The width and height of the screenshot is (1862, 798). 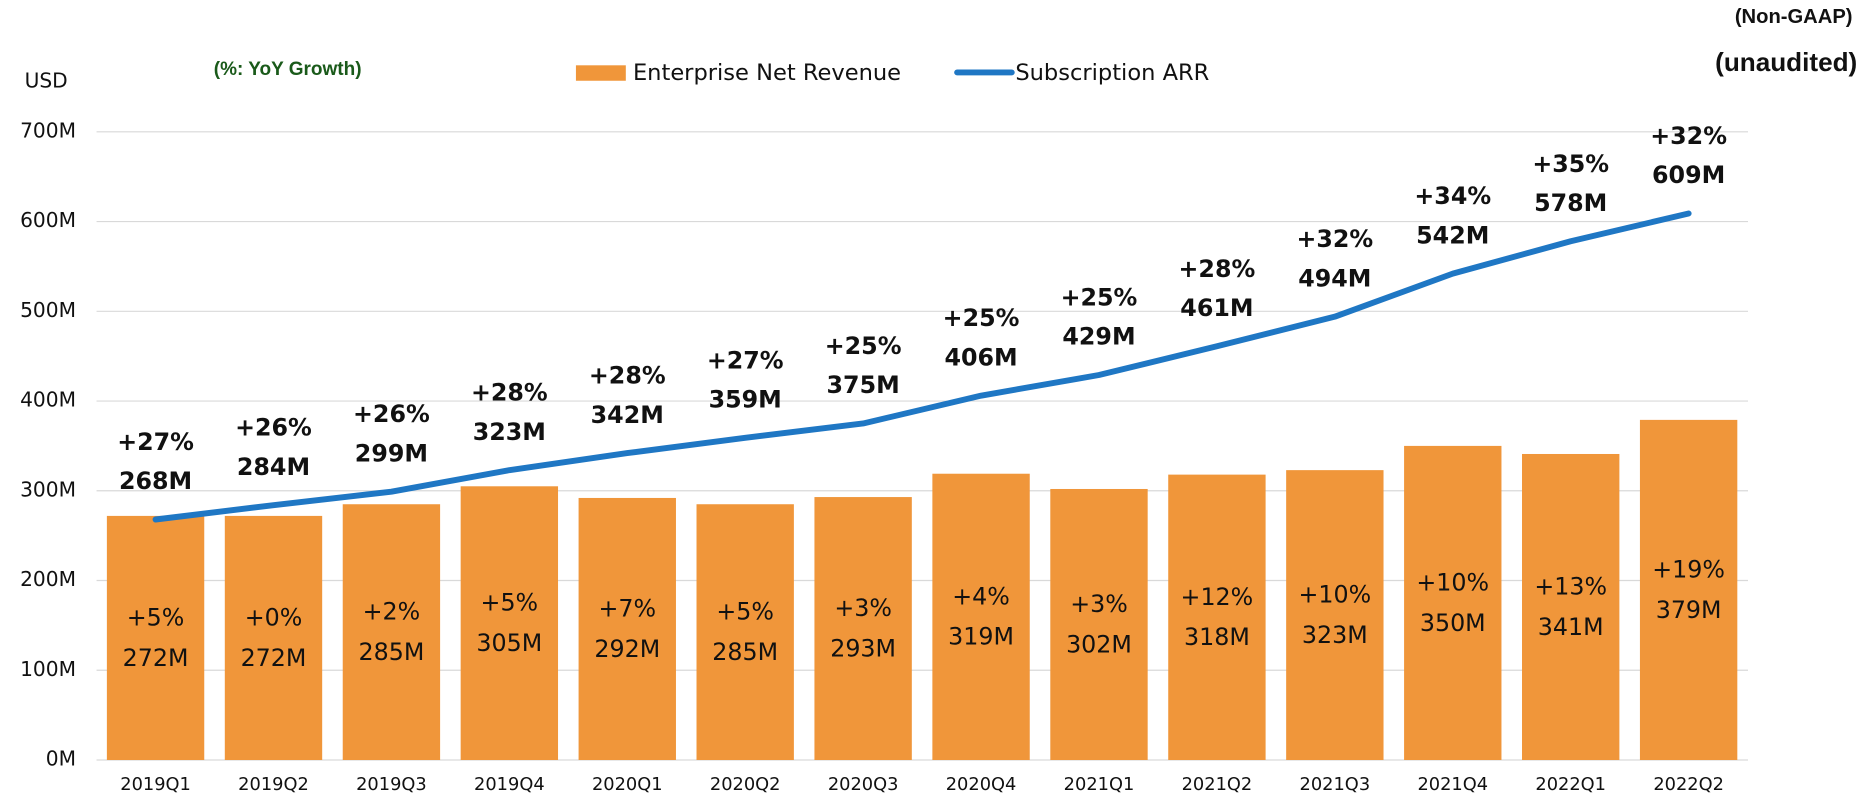 I want to click on line-growth-label: +34%, so click(x=1452, y=196).